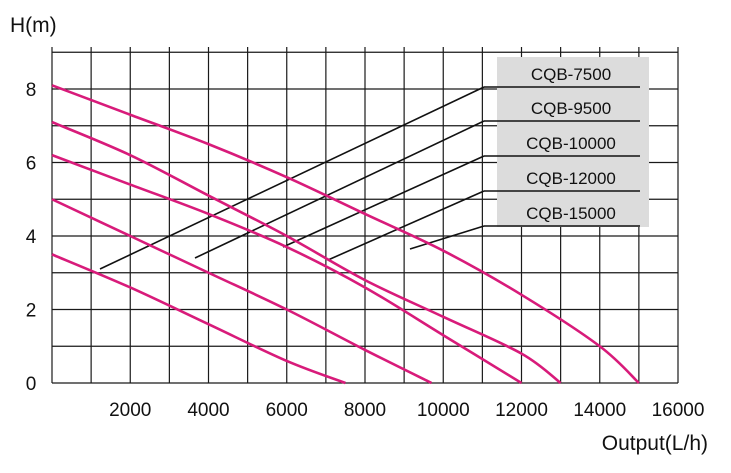 This screenshot has width=731, height=473. Describe the element at coordinates (31, 90) in the screenshot. I see `y-tick-label: 8` at that location.